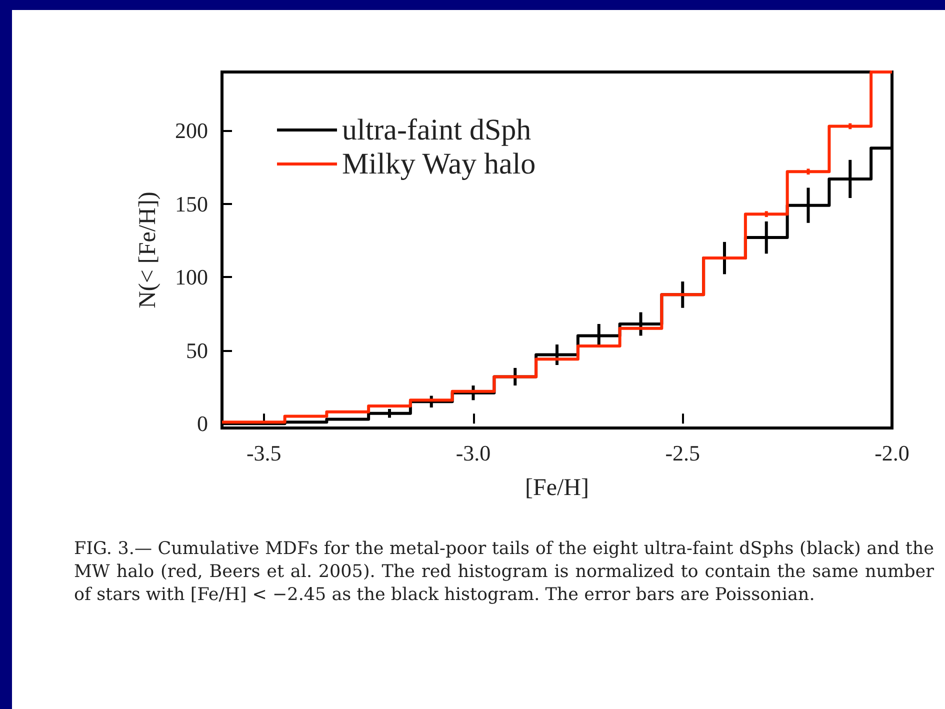 The width and height of the screenshot is (945, 709). Describe the element at coordinates (197, 350) in the screenshot. I see `y-tick-label: 50` at that location.